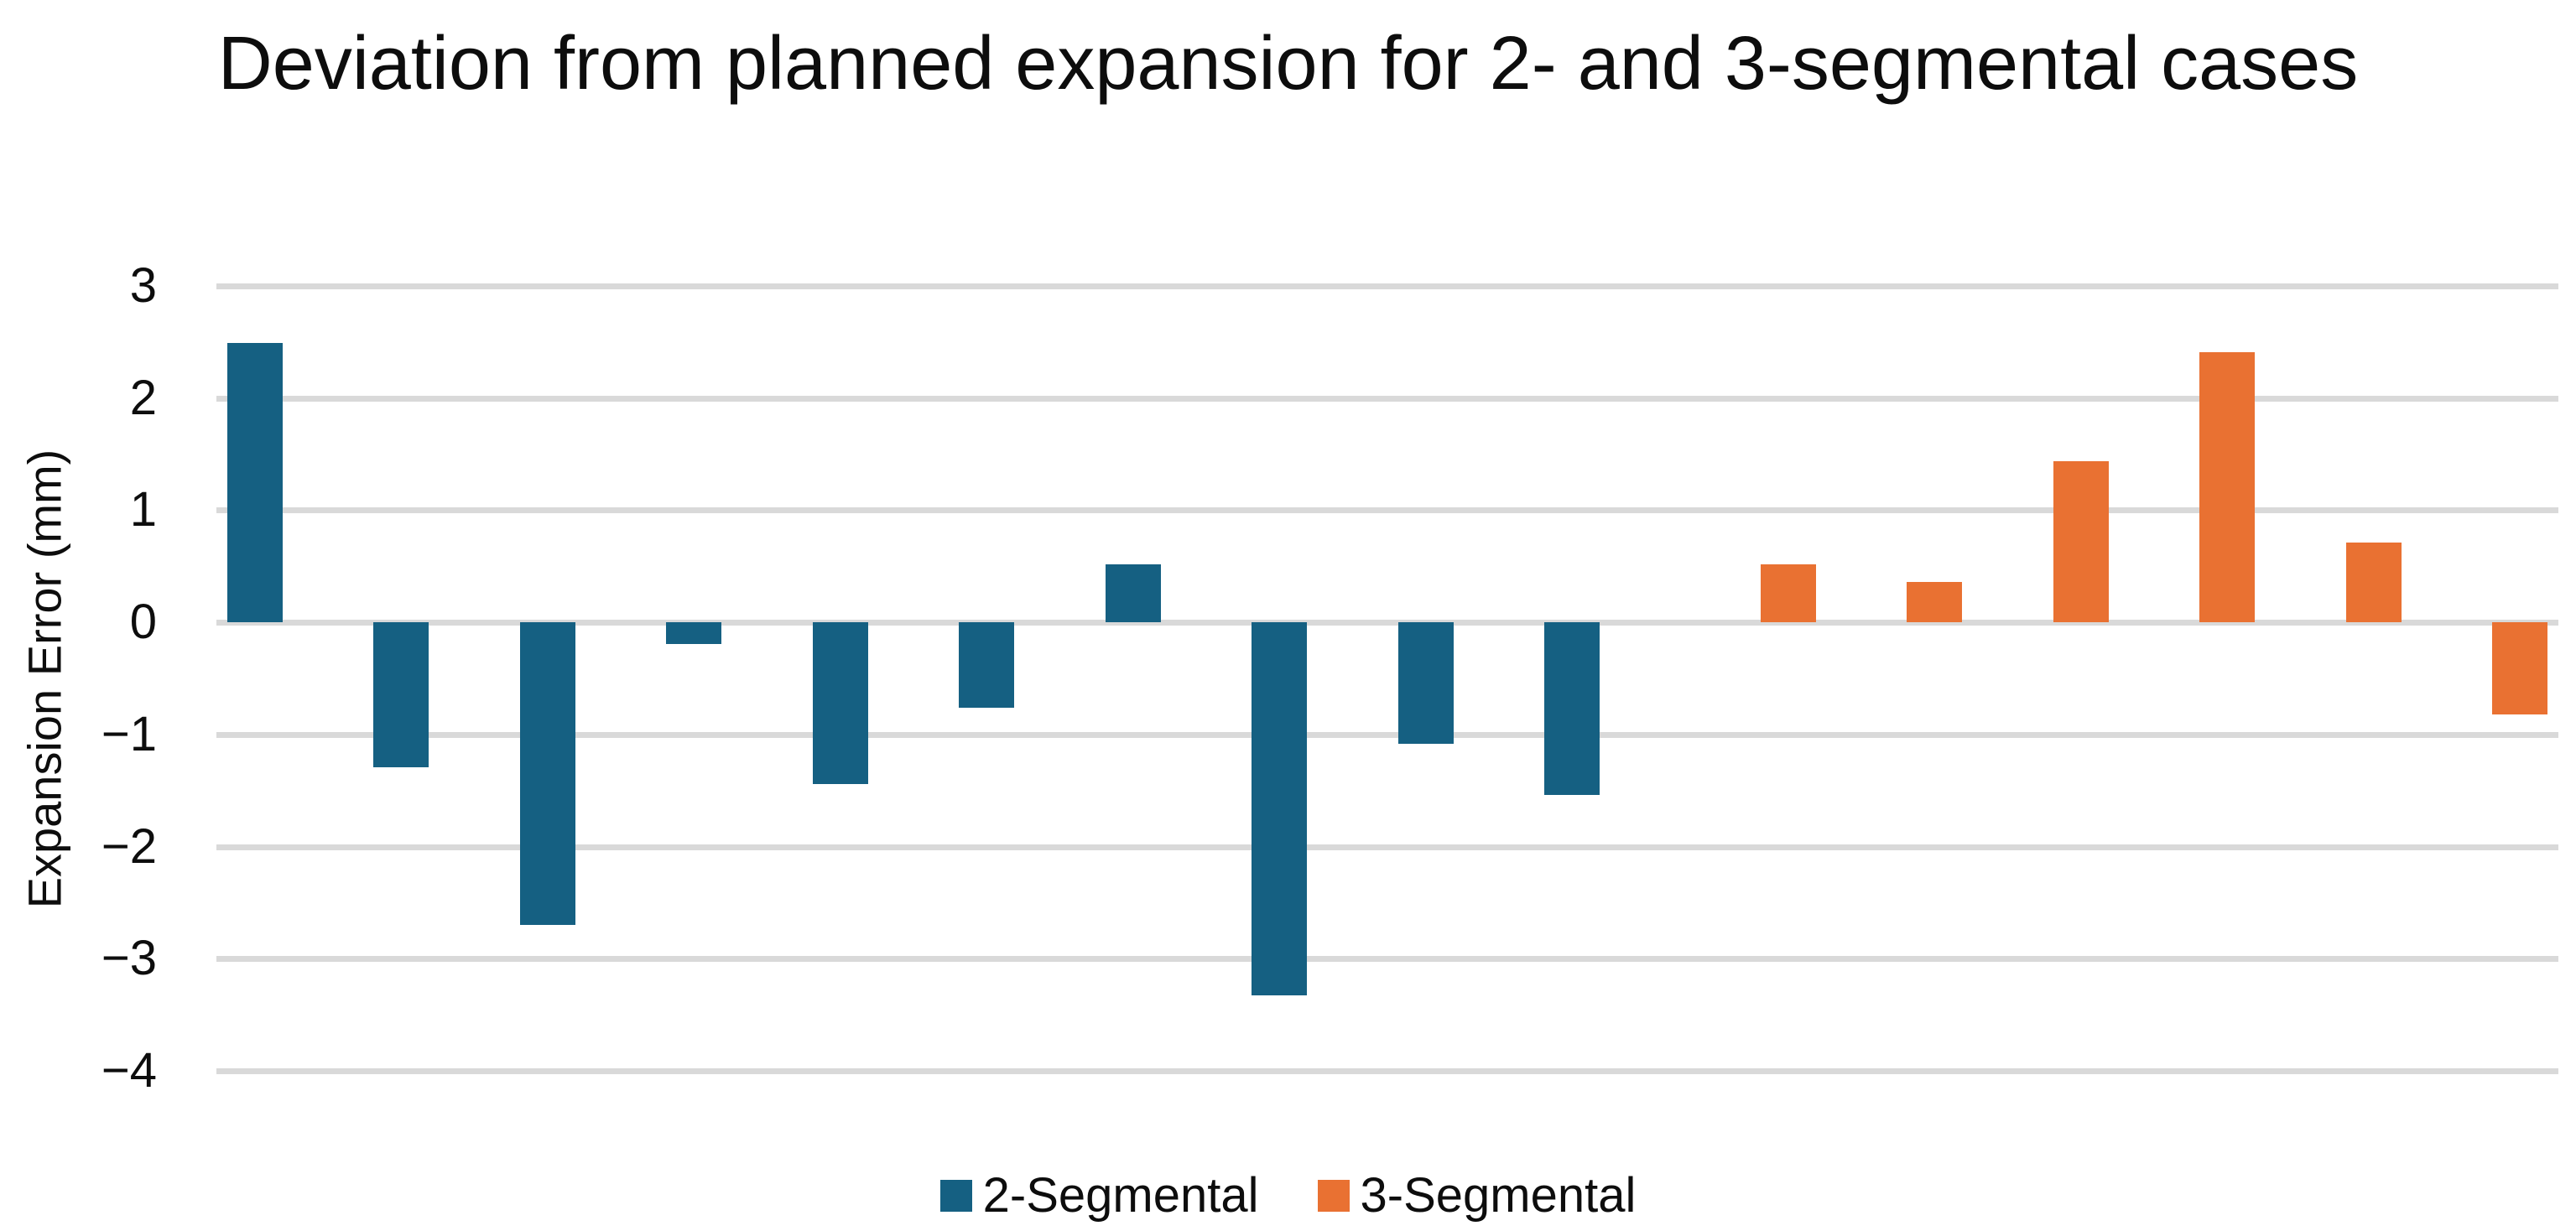 The width and height of the screenshot is (2576, 1231). I want to click on legend: 2-Segmental 3-Segmental, so click(1288, 1195).